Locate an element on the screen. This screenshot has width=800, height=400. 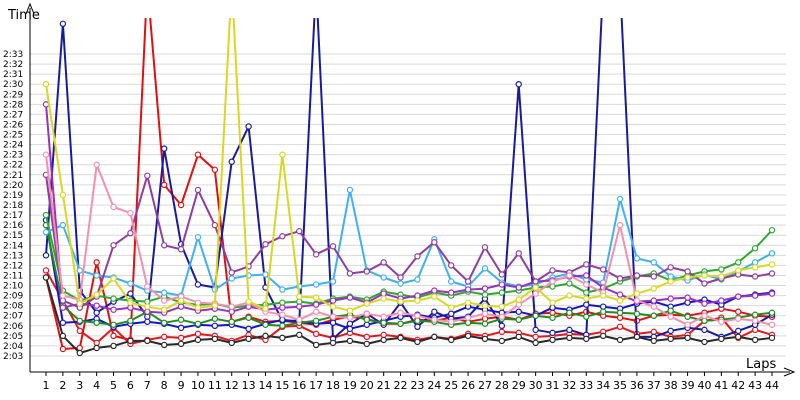
x-tick-label: 33 is located at coordinates (586, 385).